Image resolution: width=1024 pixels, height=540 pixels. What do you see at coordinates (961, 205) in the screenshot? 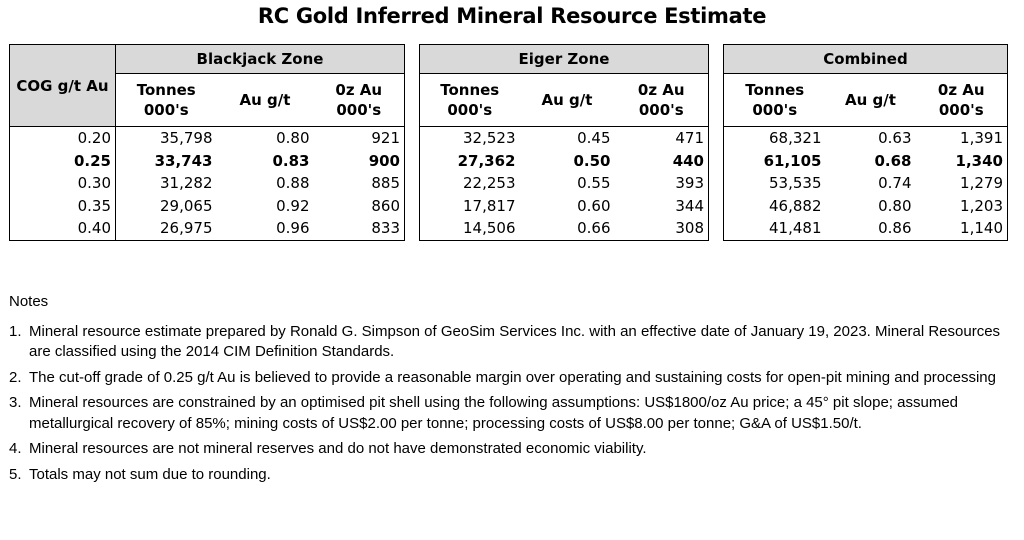
I see `combined-ounces-cell: 1,203` at bounding box center [961, 205].